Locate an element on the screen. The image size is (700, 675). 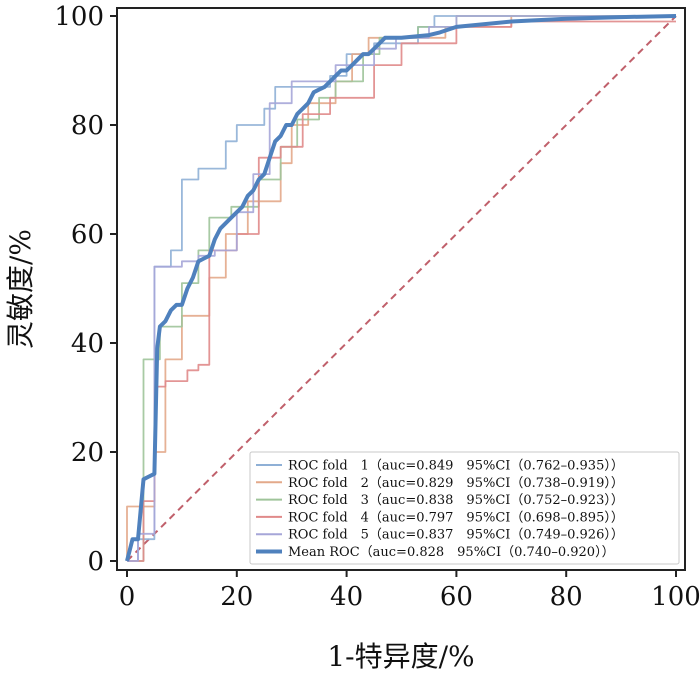
legend-box is located at coordinates (464, 508).